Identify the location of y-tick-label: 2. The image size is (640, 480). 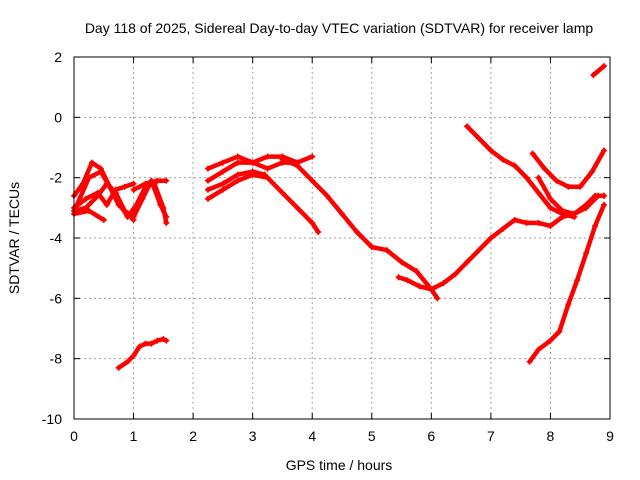
(58, 57).